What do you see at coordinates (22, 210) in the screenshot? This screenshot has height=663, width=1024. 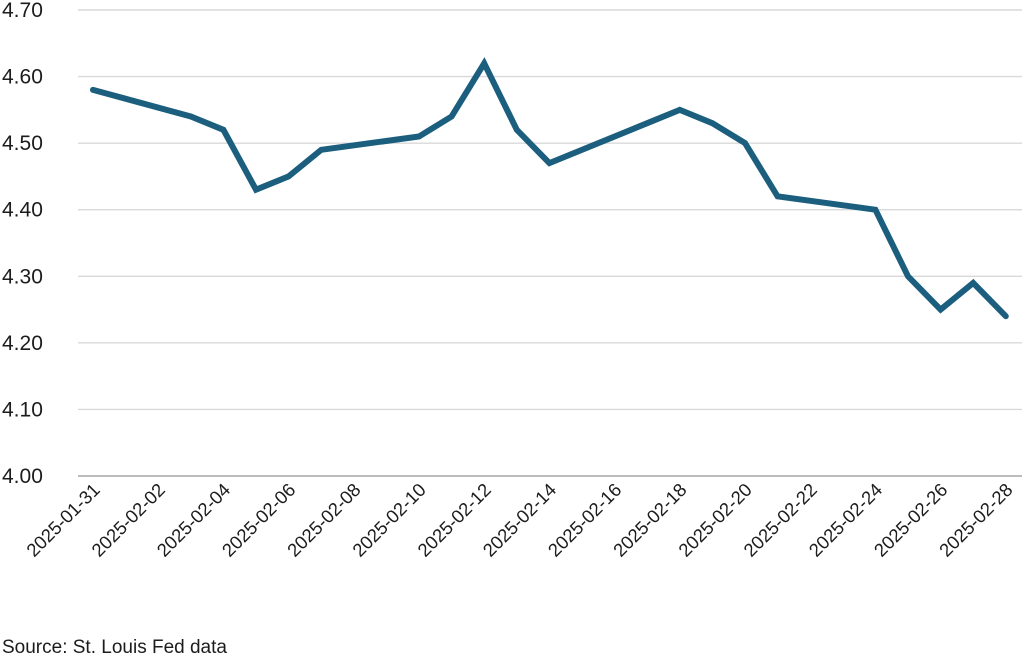 I see `y-tick-label: 4.40` at bounding box center [22, 210].